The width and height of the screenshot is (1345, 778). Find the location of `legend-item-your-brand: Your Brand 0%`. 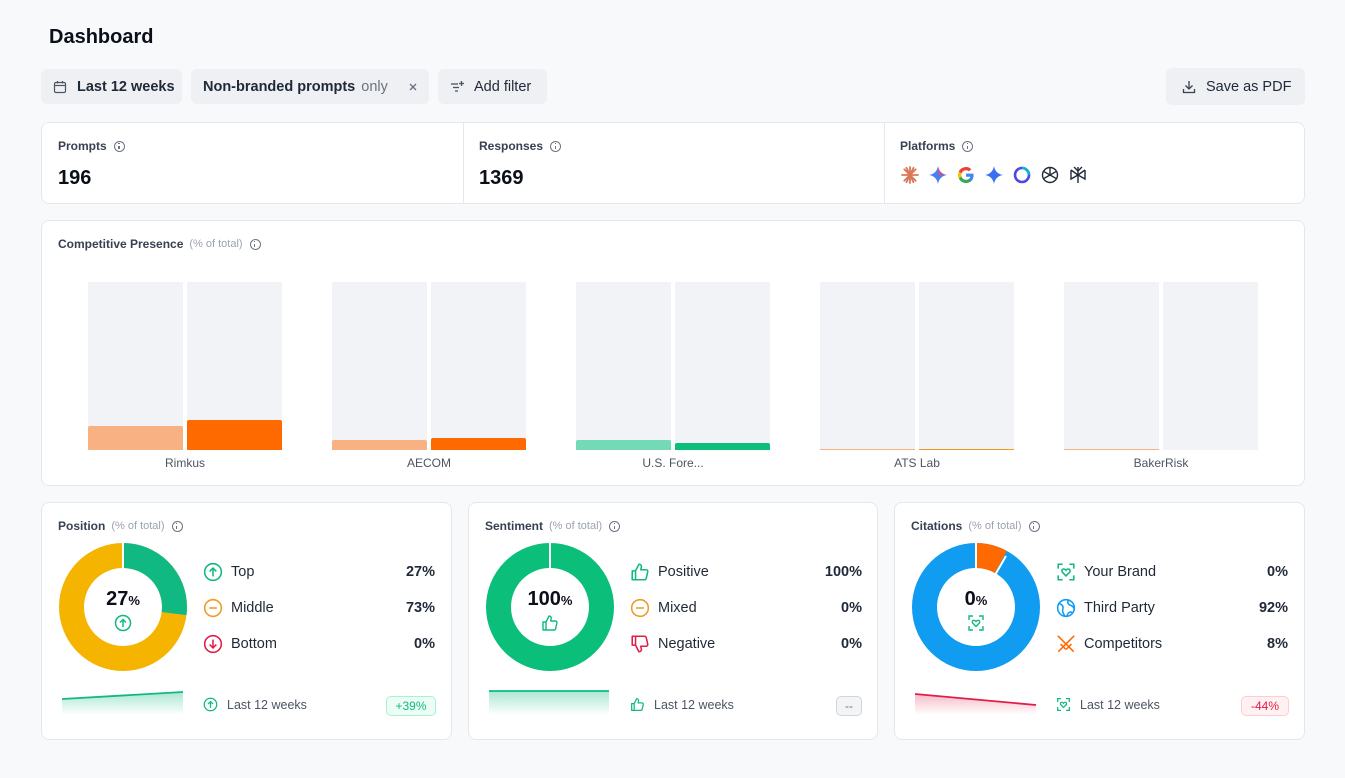

legend-item-your-brand: Your Brand 0% is located at coordinates (1172, 572).